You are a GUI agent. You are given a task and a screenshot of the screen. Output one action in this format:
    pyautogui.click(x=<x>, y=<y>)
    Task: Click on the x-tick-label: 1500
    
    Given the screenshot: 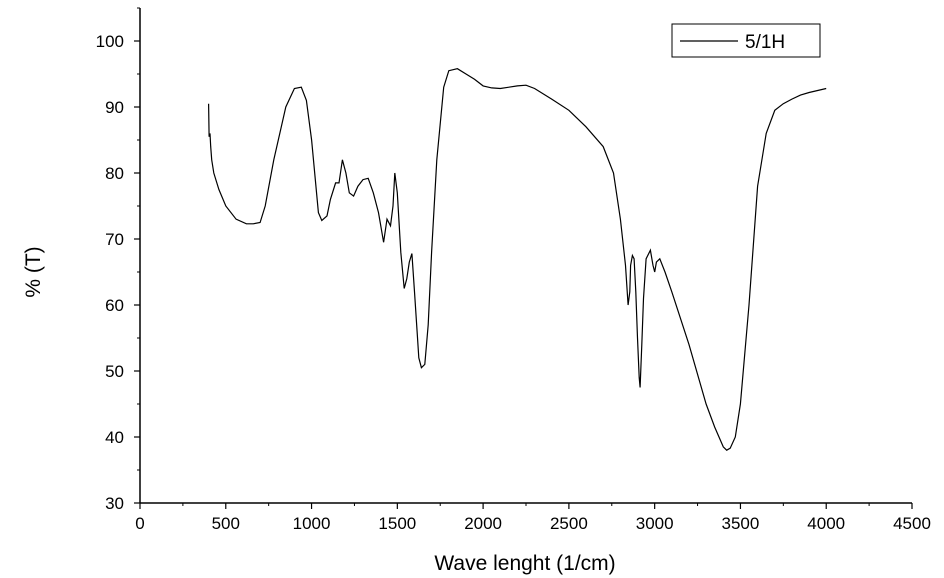 What is the action you would take?
    pyautogui.click(x=397, y=523)
    